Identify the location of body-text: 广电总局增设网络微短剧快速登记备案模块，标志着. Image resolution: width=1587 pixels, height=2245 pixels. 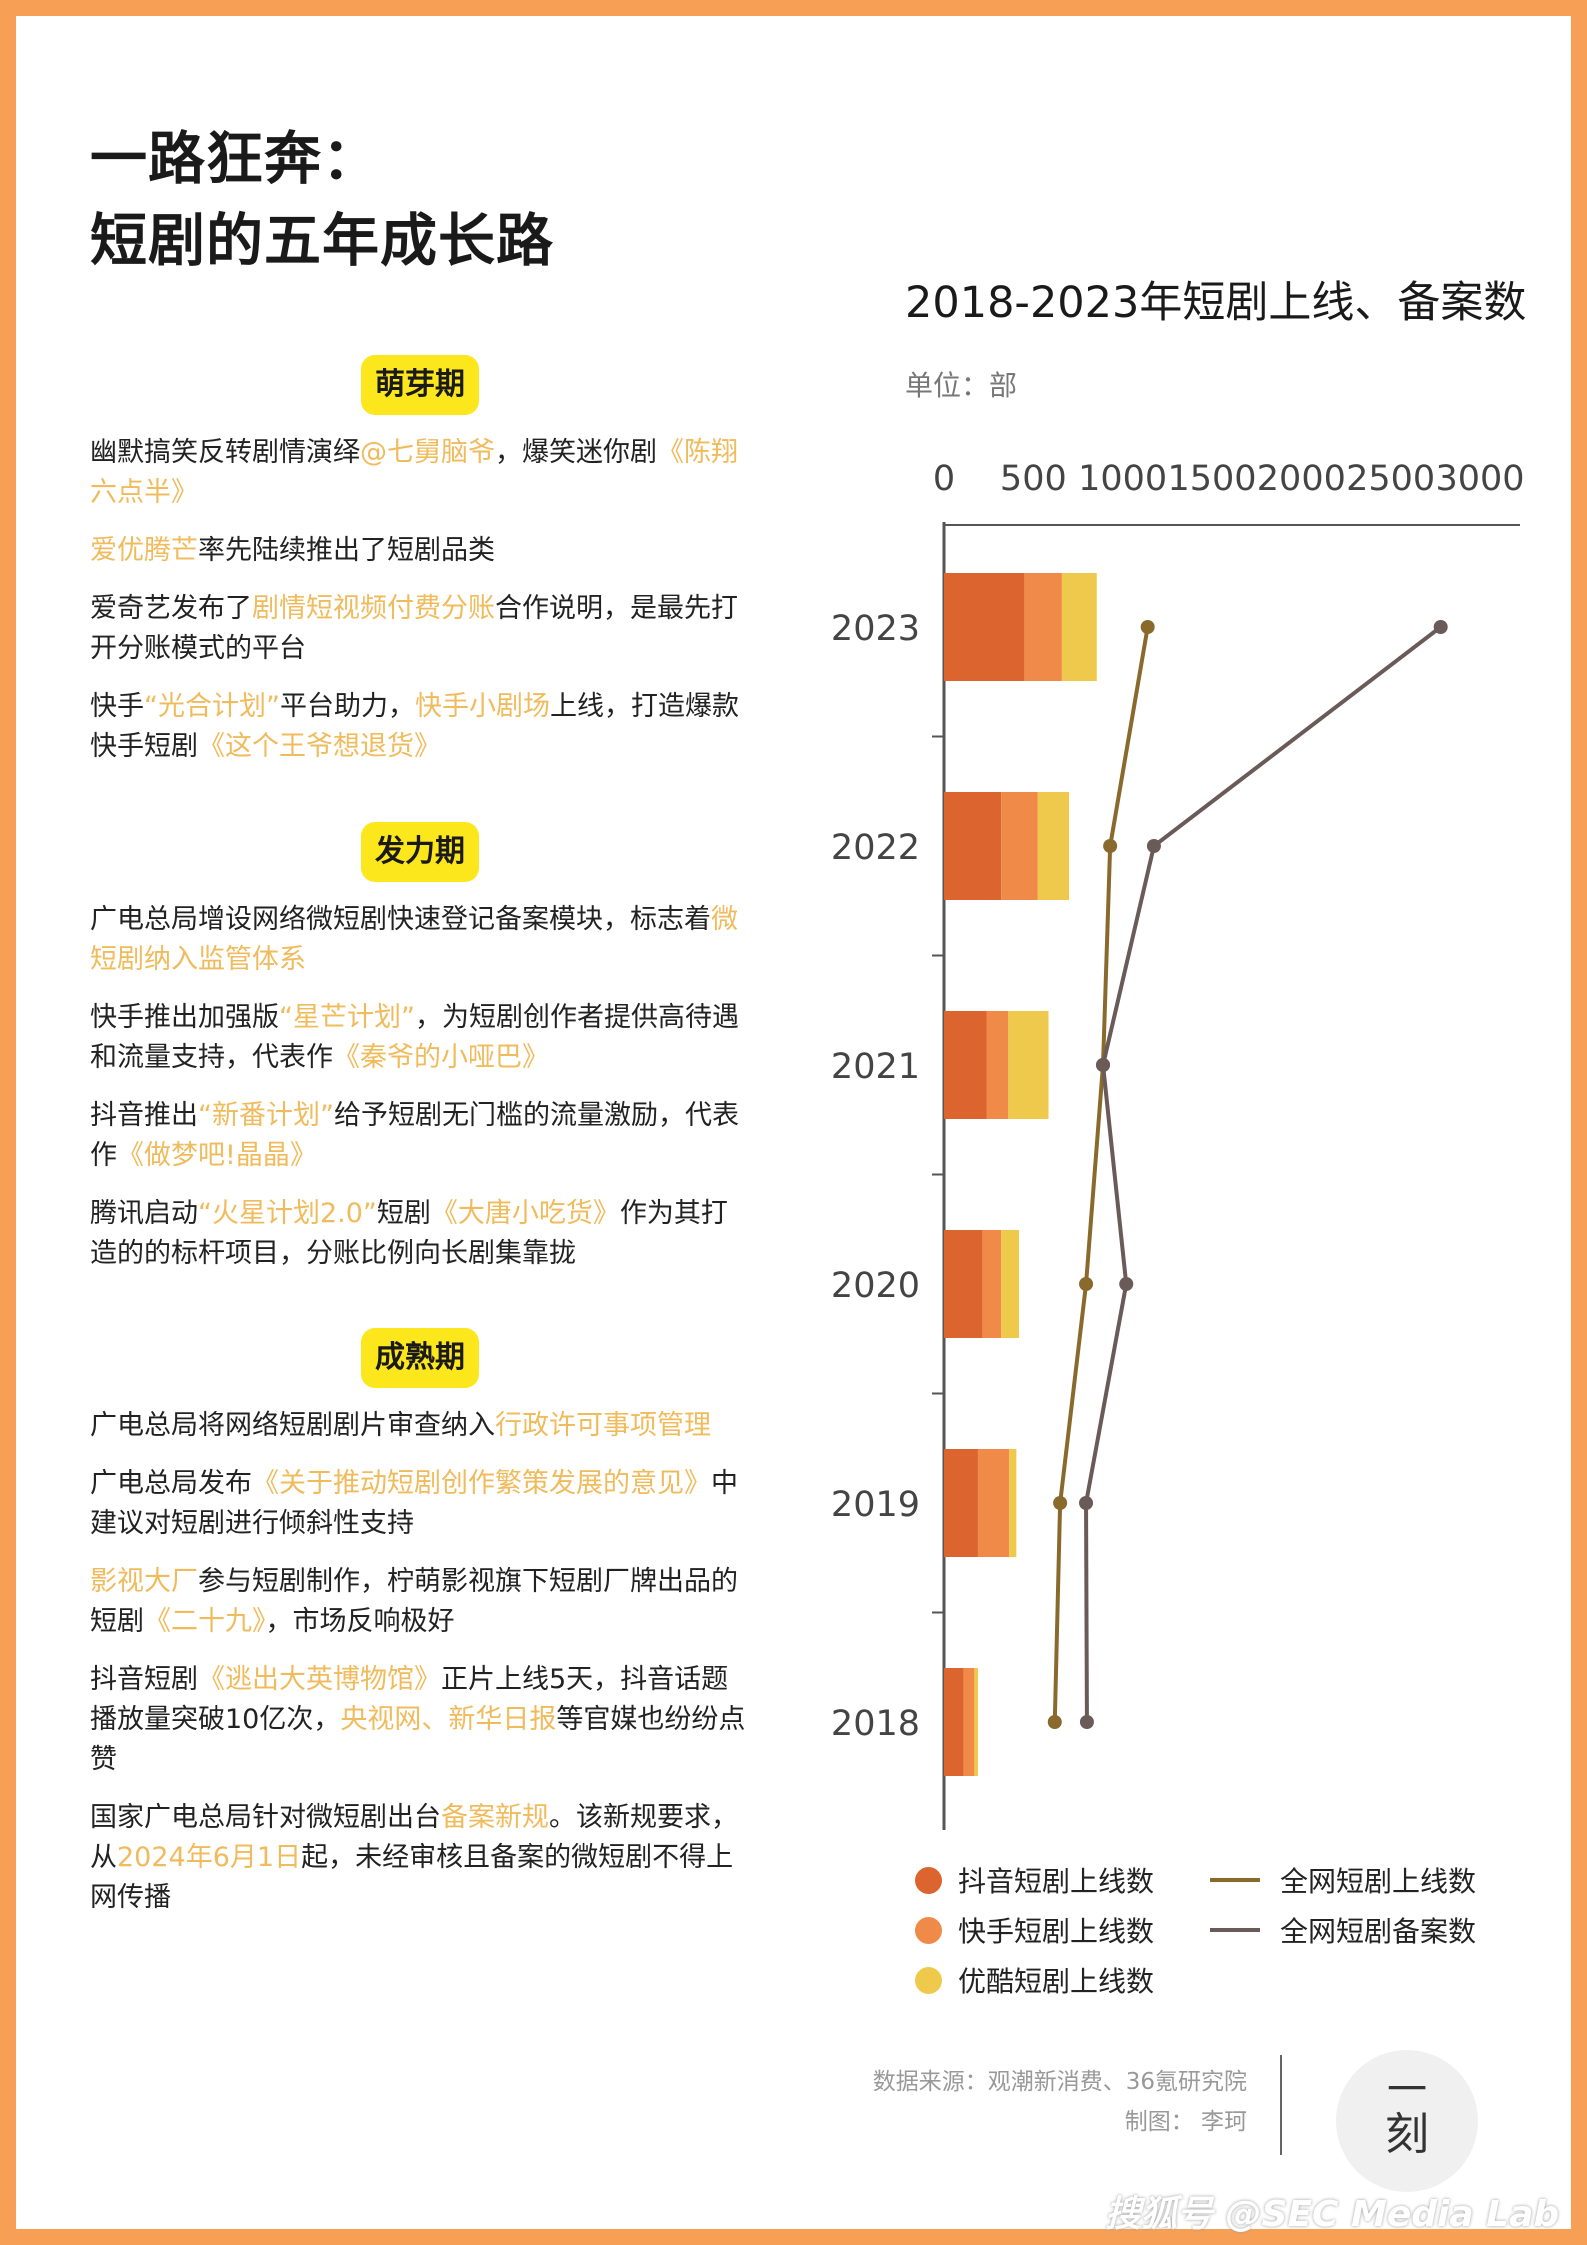
(400, 919).